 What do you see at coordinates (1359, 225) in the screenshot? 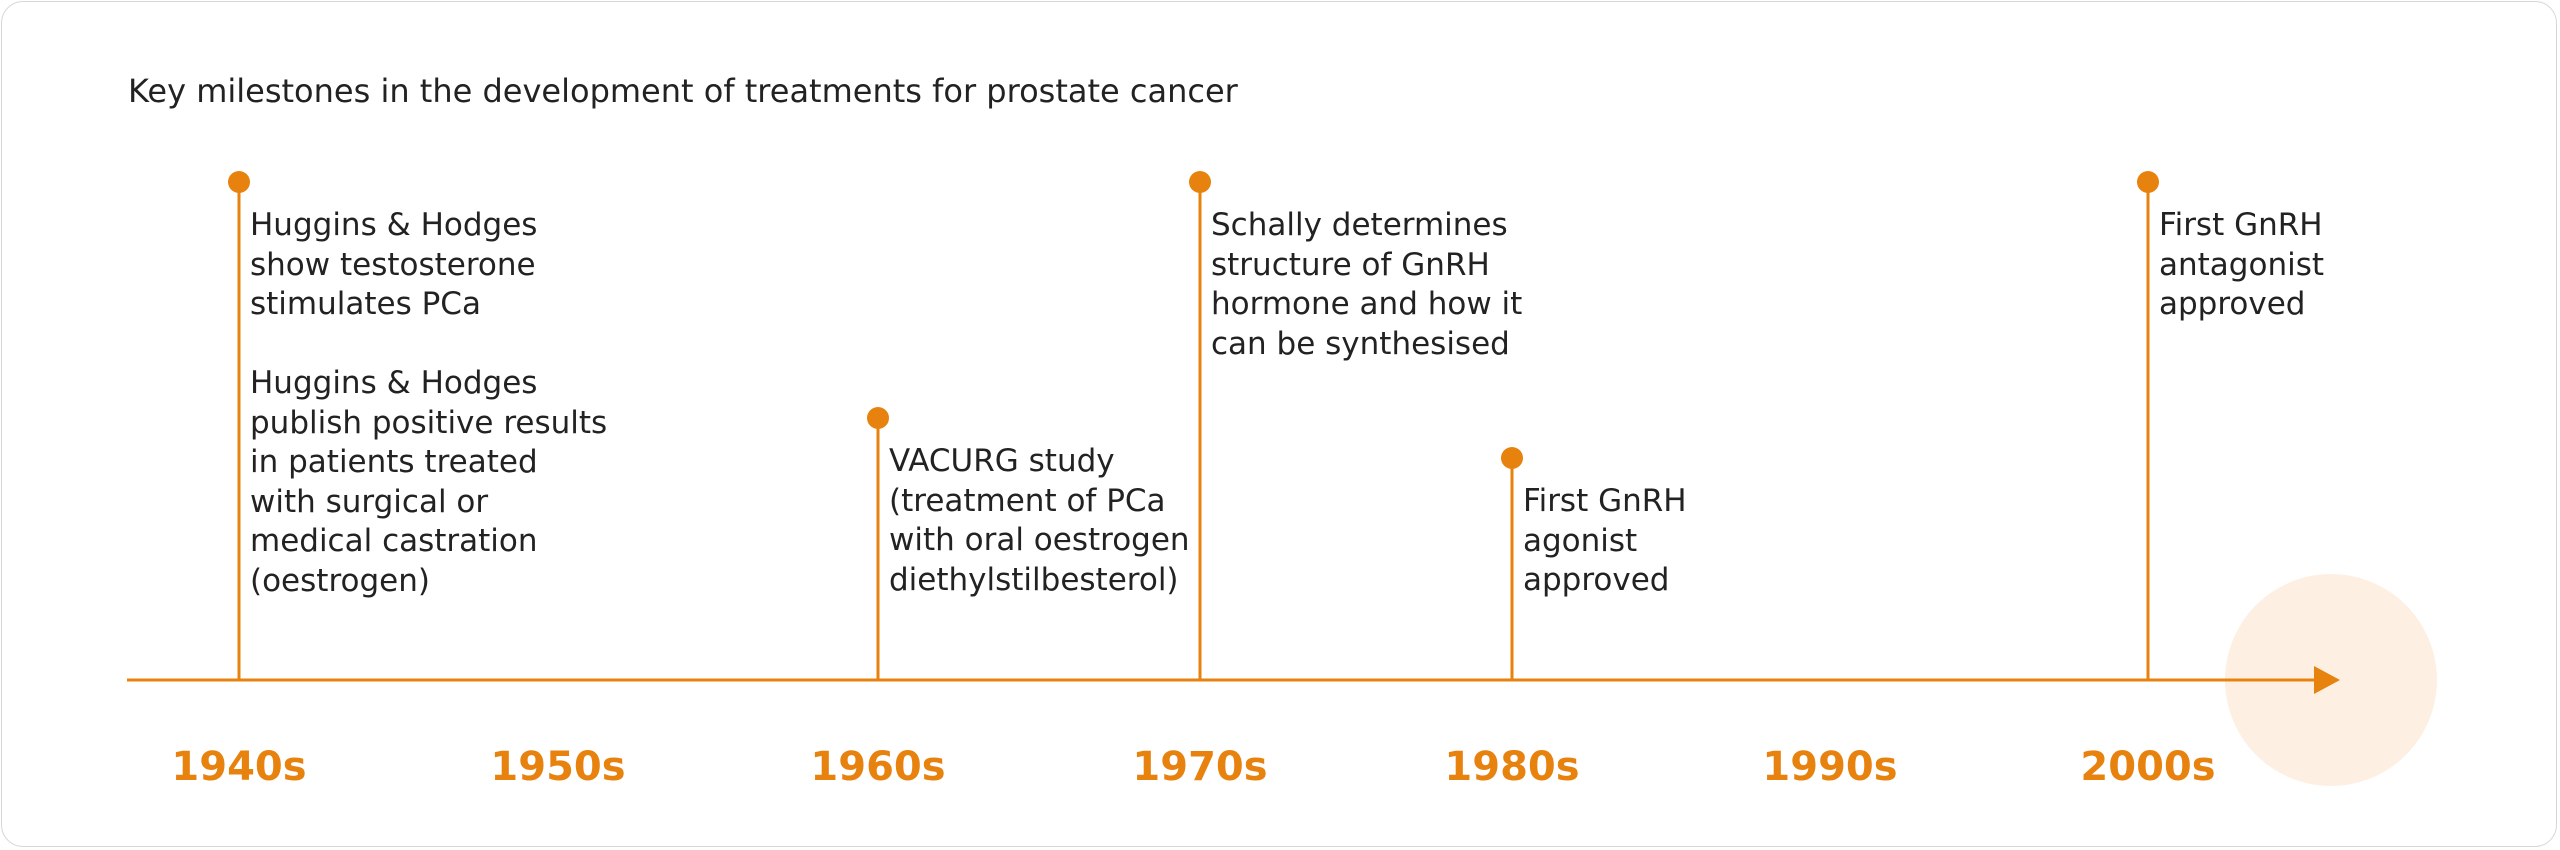
I see `milestone-text: Schally determines` at bounding box center [1359, 225].